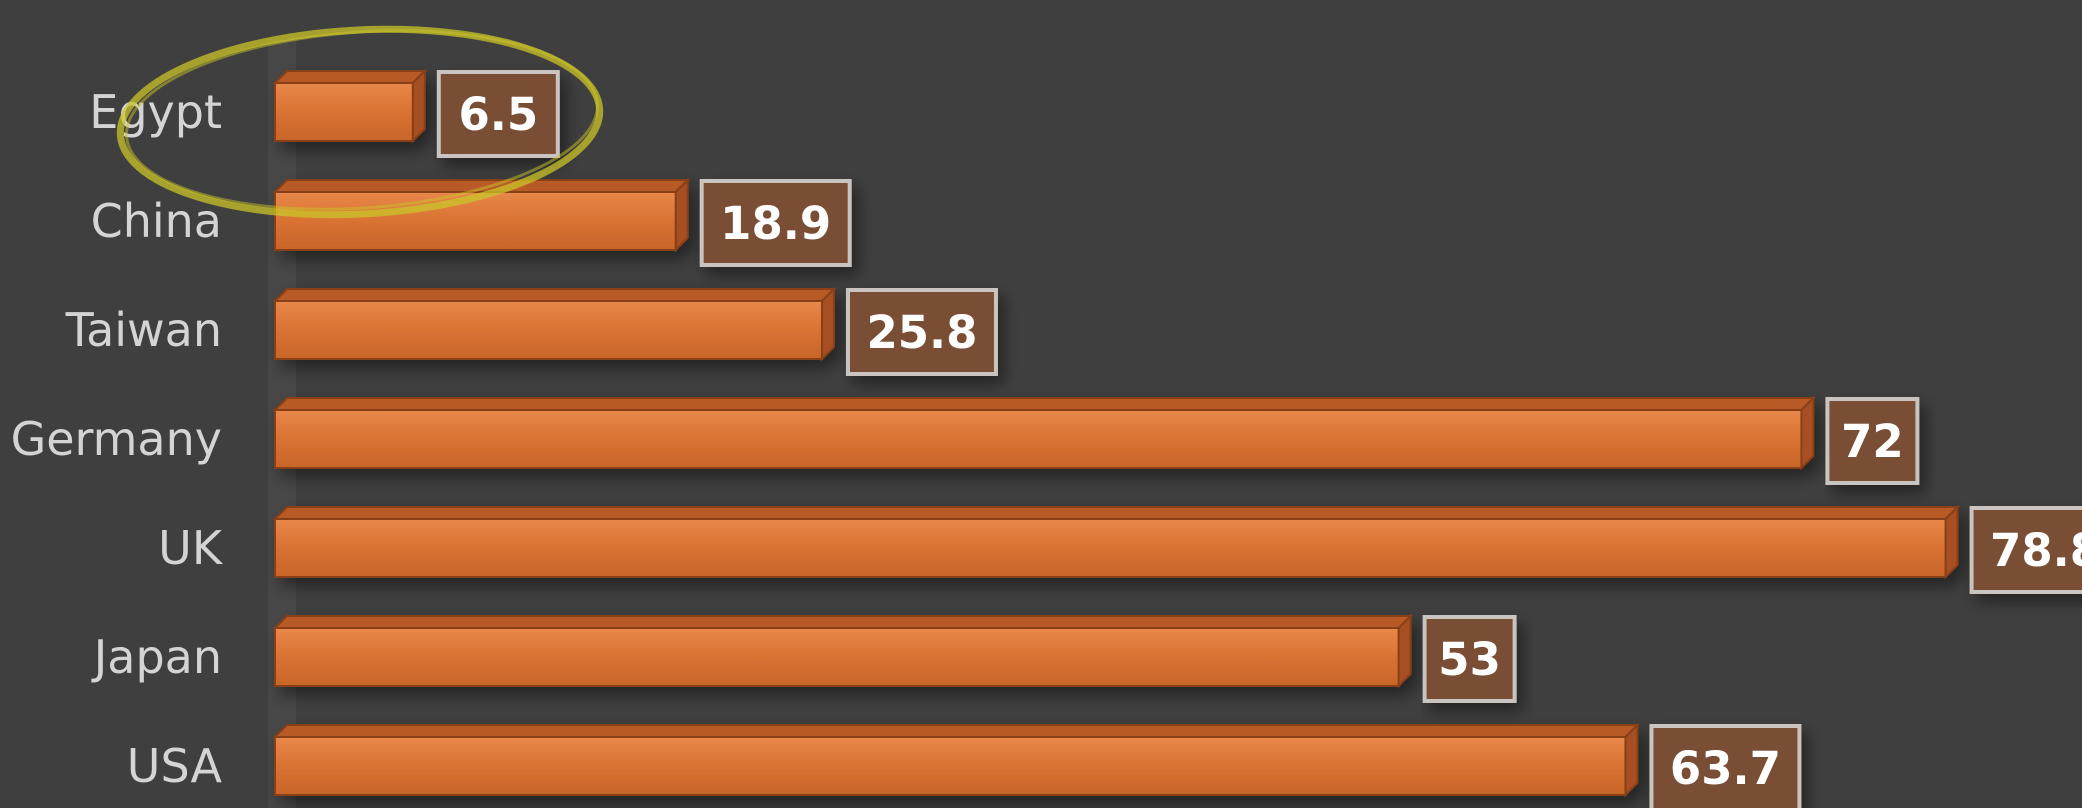  What do you see at coordinates (175, 766) in the screenshot?
I see `category-label-usa: USA` at bounding box center [175, 766].